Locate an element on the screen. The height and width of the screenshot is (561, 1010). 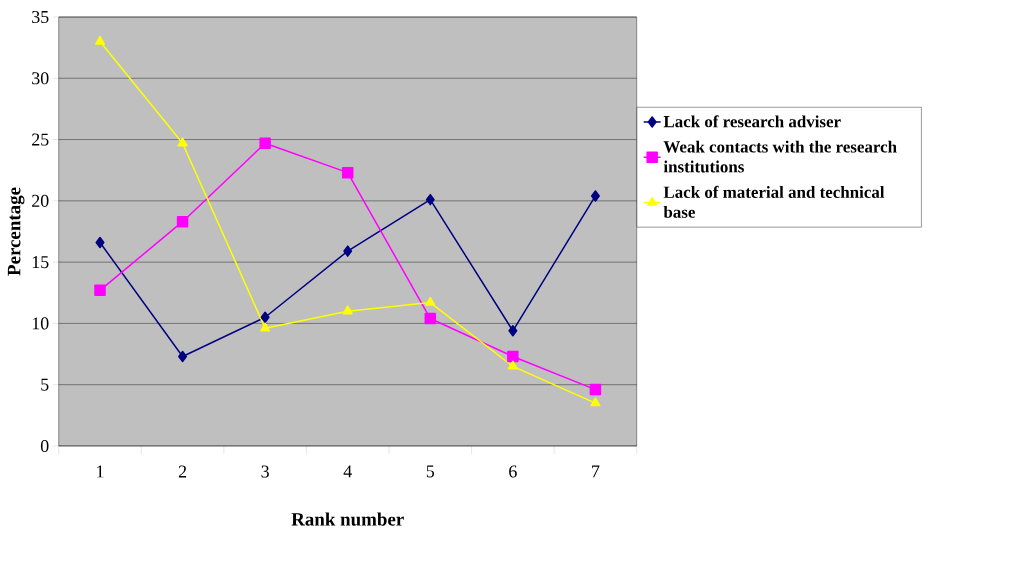
x-tick-label: 6 is located at coordinates (513, 471).